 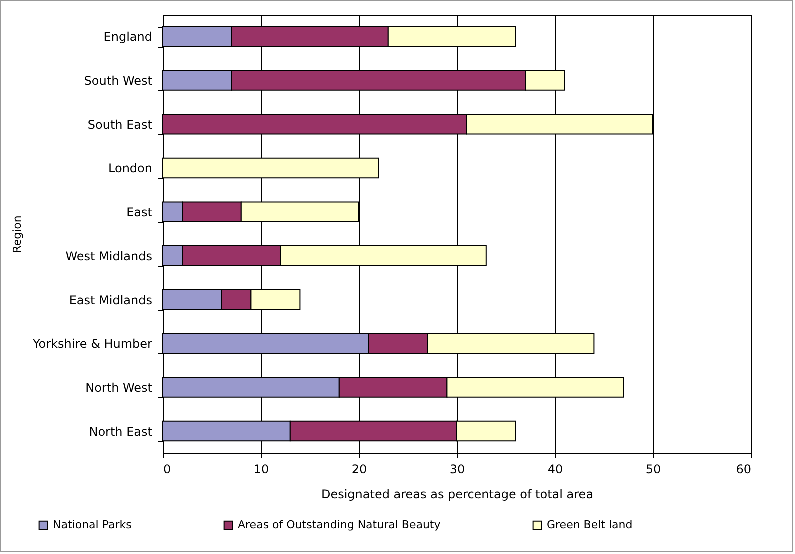 I want to click on y-tick-label: North West, so click(x=119, y=387).